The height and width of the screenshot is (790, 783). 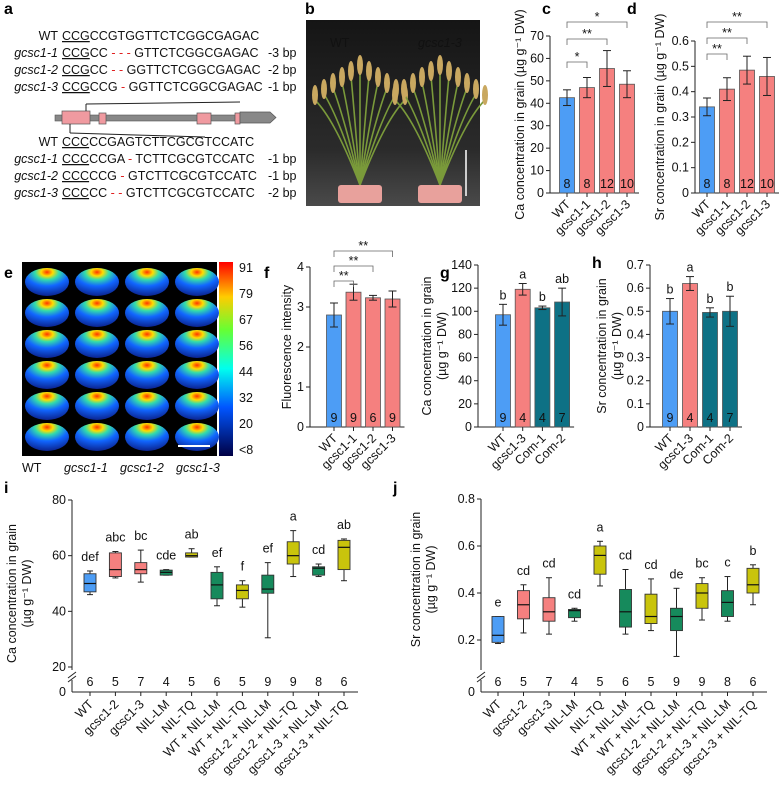 I want to click on sequence-part: CCG, so click(x=104, y=176).